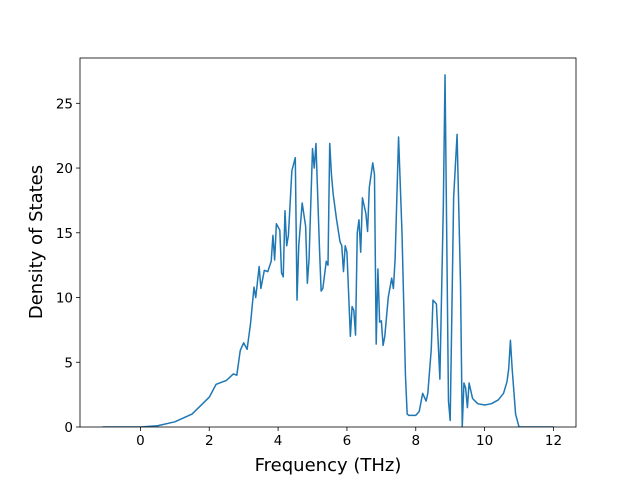 The height and width of the screenshot is (480, 640). Describe the element at coordinates (64, 234) in the screenshot. I see `y-tick-label: 15` at that location.